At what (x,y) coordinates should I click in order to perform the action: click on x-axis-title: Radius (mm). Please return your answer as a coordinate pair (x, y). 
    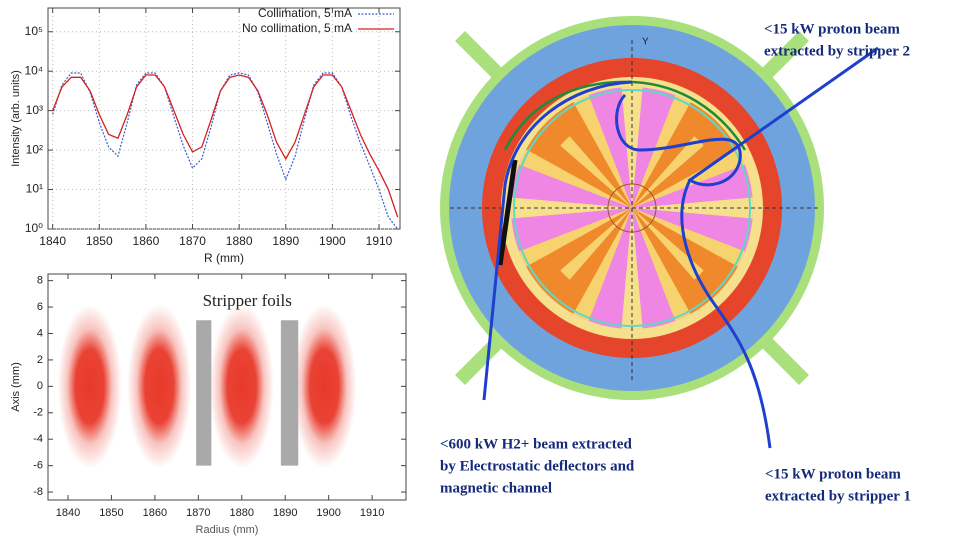
    Looking at the image, I should click on (227, 530).